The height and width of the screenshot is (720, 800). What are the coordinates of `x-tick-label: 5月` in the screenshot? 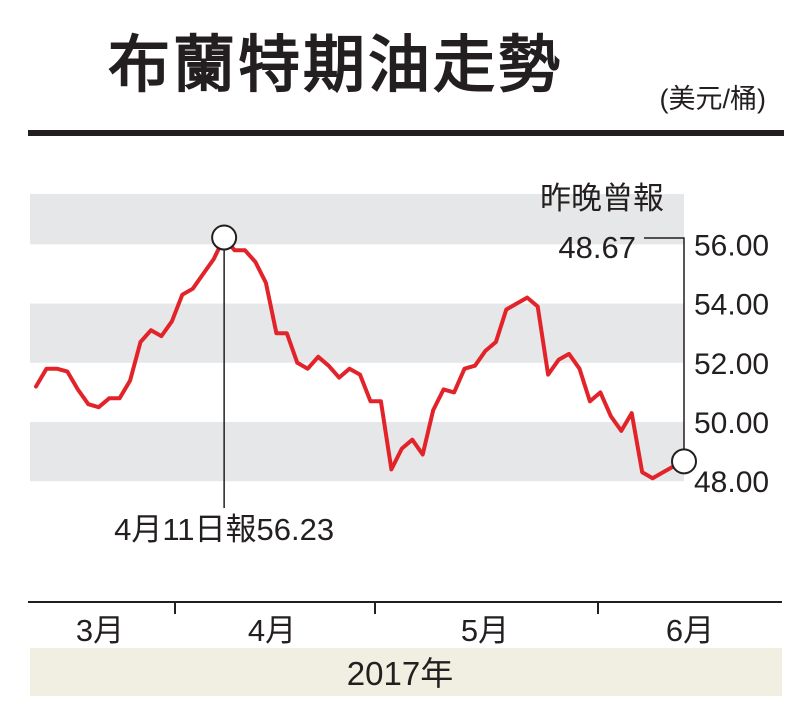 It's located at (485, 630).